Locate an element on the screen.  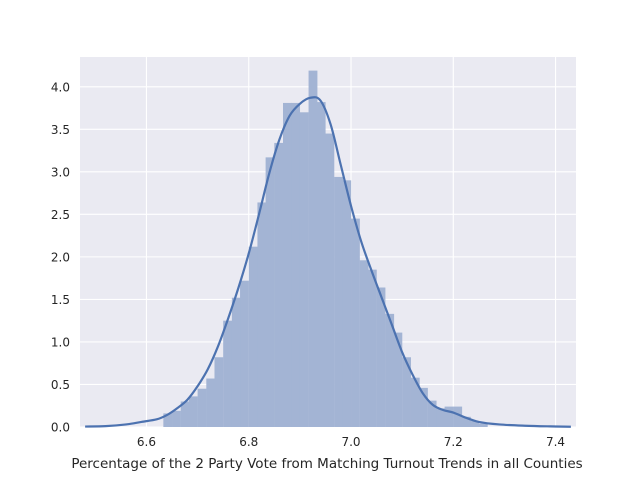
y-tick-label: 0.0 is located at coordinates (60, 428).